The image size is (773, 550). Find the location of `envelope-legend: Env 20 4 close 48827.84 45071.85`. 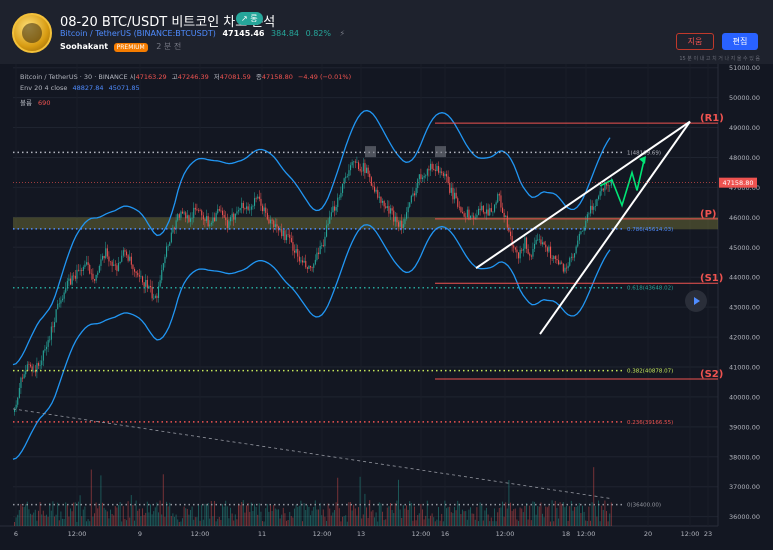

envelope-legend: Env 20 4 close 48827.84 45071.85 is located at coordinates (80, 88).